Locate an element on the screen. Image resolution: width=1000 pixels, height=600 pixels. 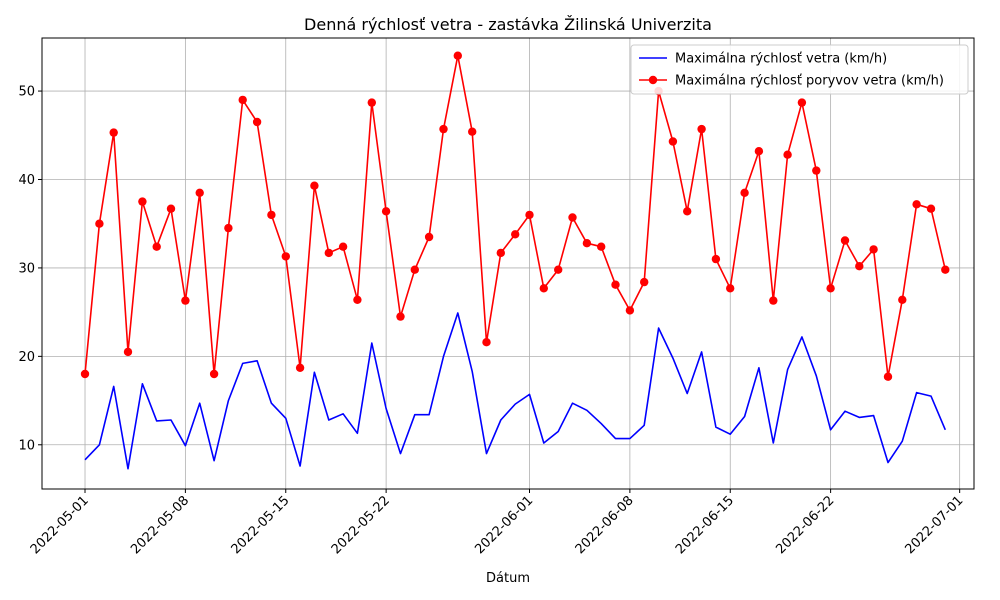
y-tick-label: 40 is located at coordinates (26, 180).